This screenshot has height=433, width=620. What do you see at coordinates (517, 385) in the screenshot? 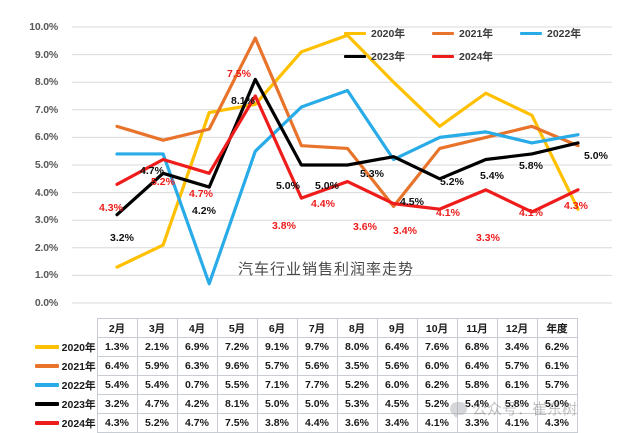
I see `table-cell: 6.1%` at bounding box center [517, 385].